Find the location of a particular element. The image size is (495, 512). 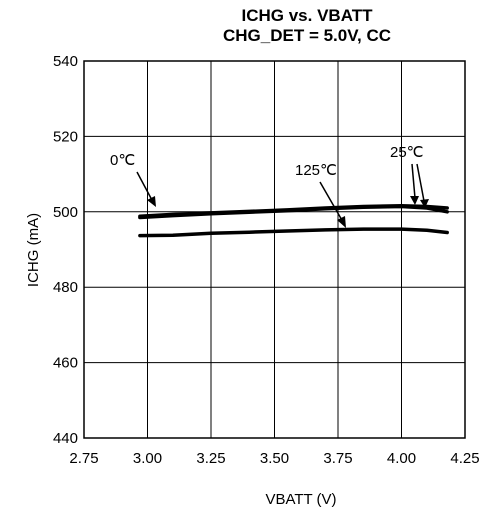

y-tick-label: 440 is located at coordinates (65, 438).